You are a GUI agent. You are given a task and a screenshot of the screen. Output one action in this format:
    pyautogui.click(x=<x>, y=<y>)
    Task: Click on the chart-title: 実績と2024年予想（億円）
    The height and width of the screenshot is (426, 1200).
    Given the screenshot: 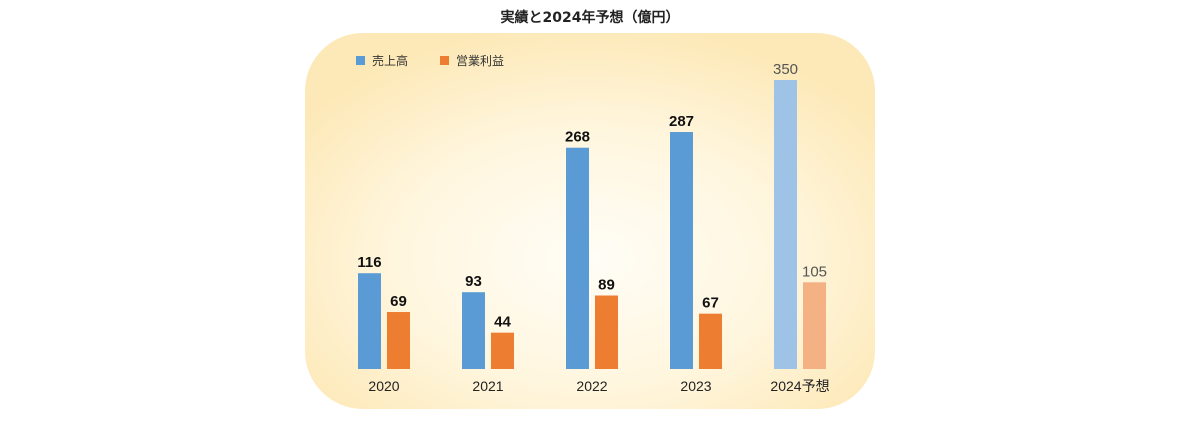 What is the action you would take?
    pyautogui.click(x=590, y=17)
    